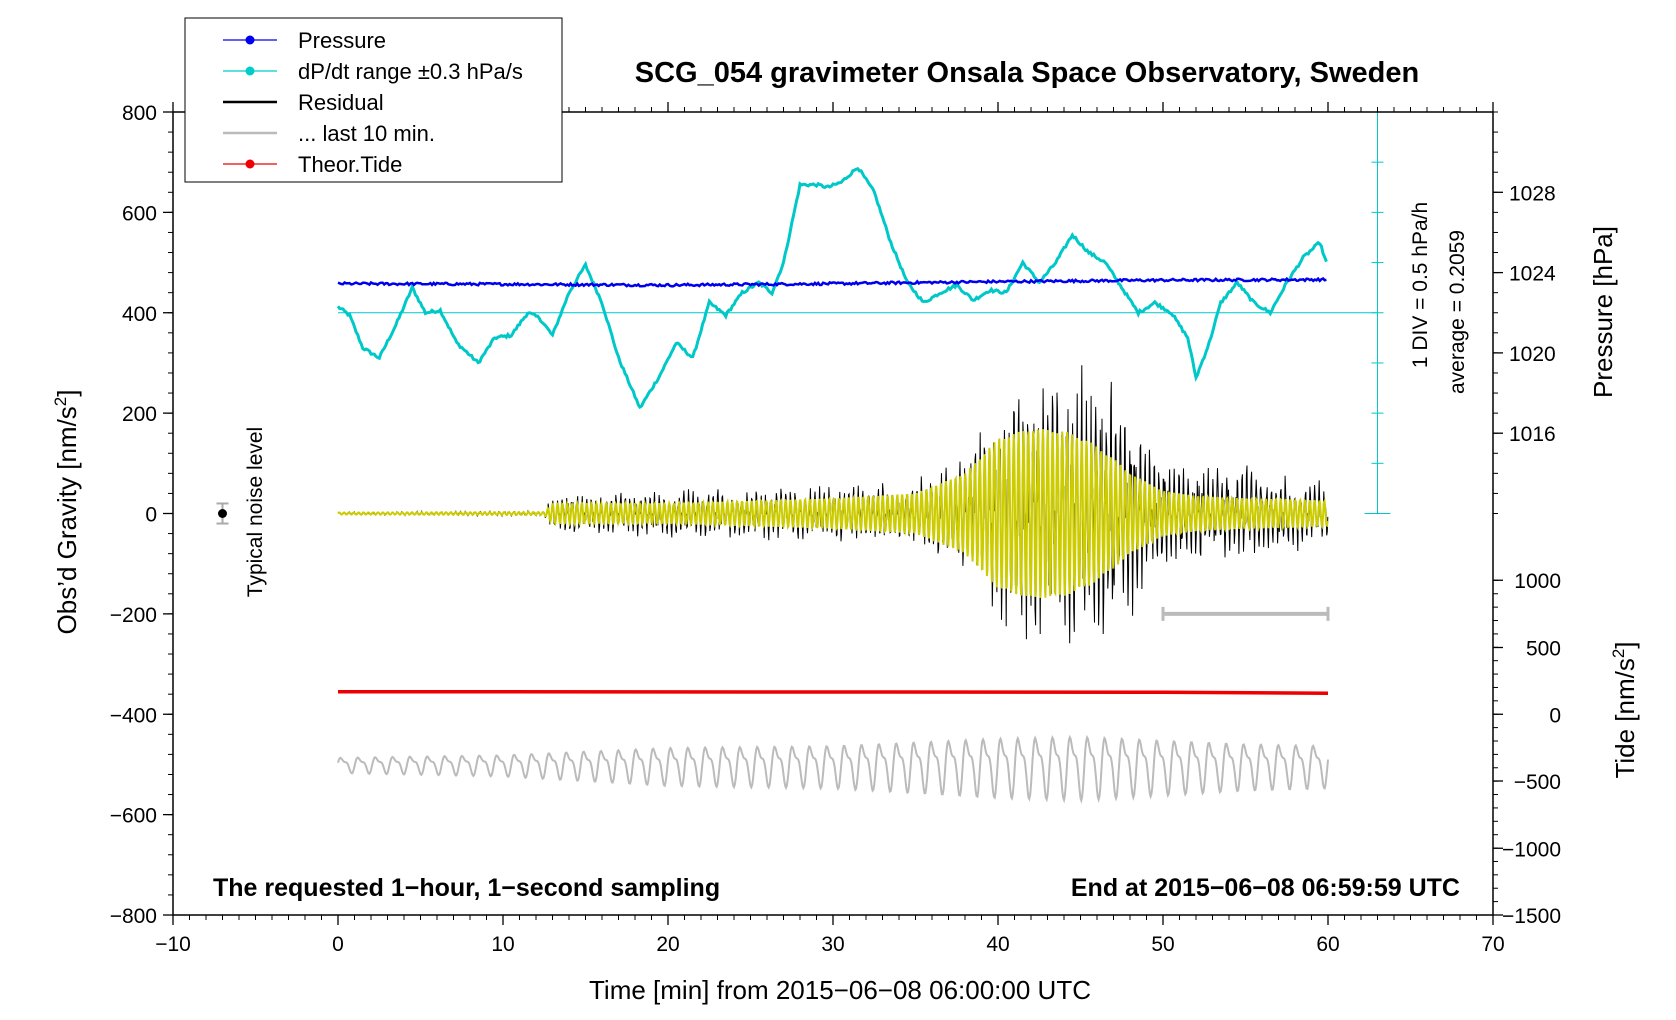  I want to click on pressure-tick-label: 1020, so click(1532, 354).